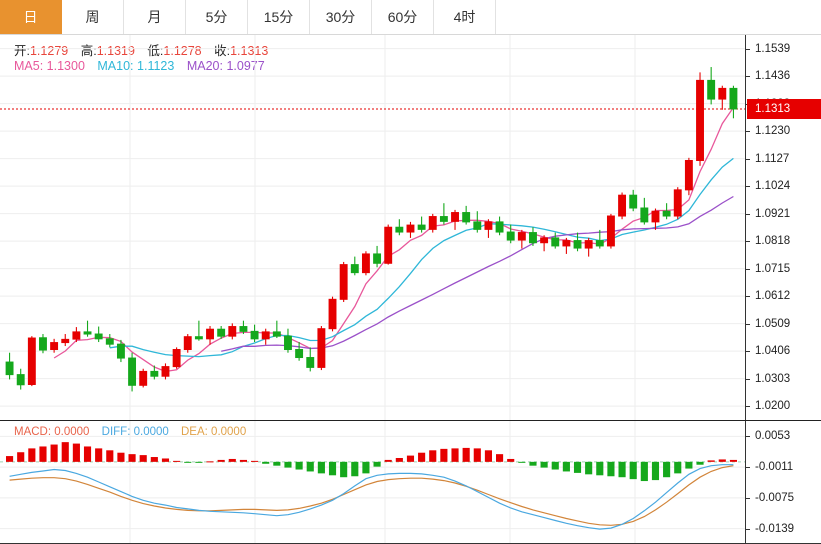  Describe the element at coordinates (773, 186) in the screenshot. I see `price-axis-tick: 1.1024` at that location.